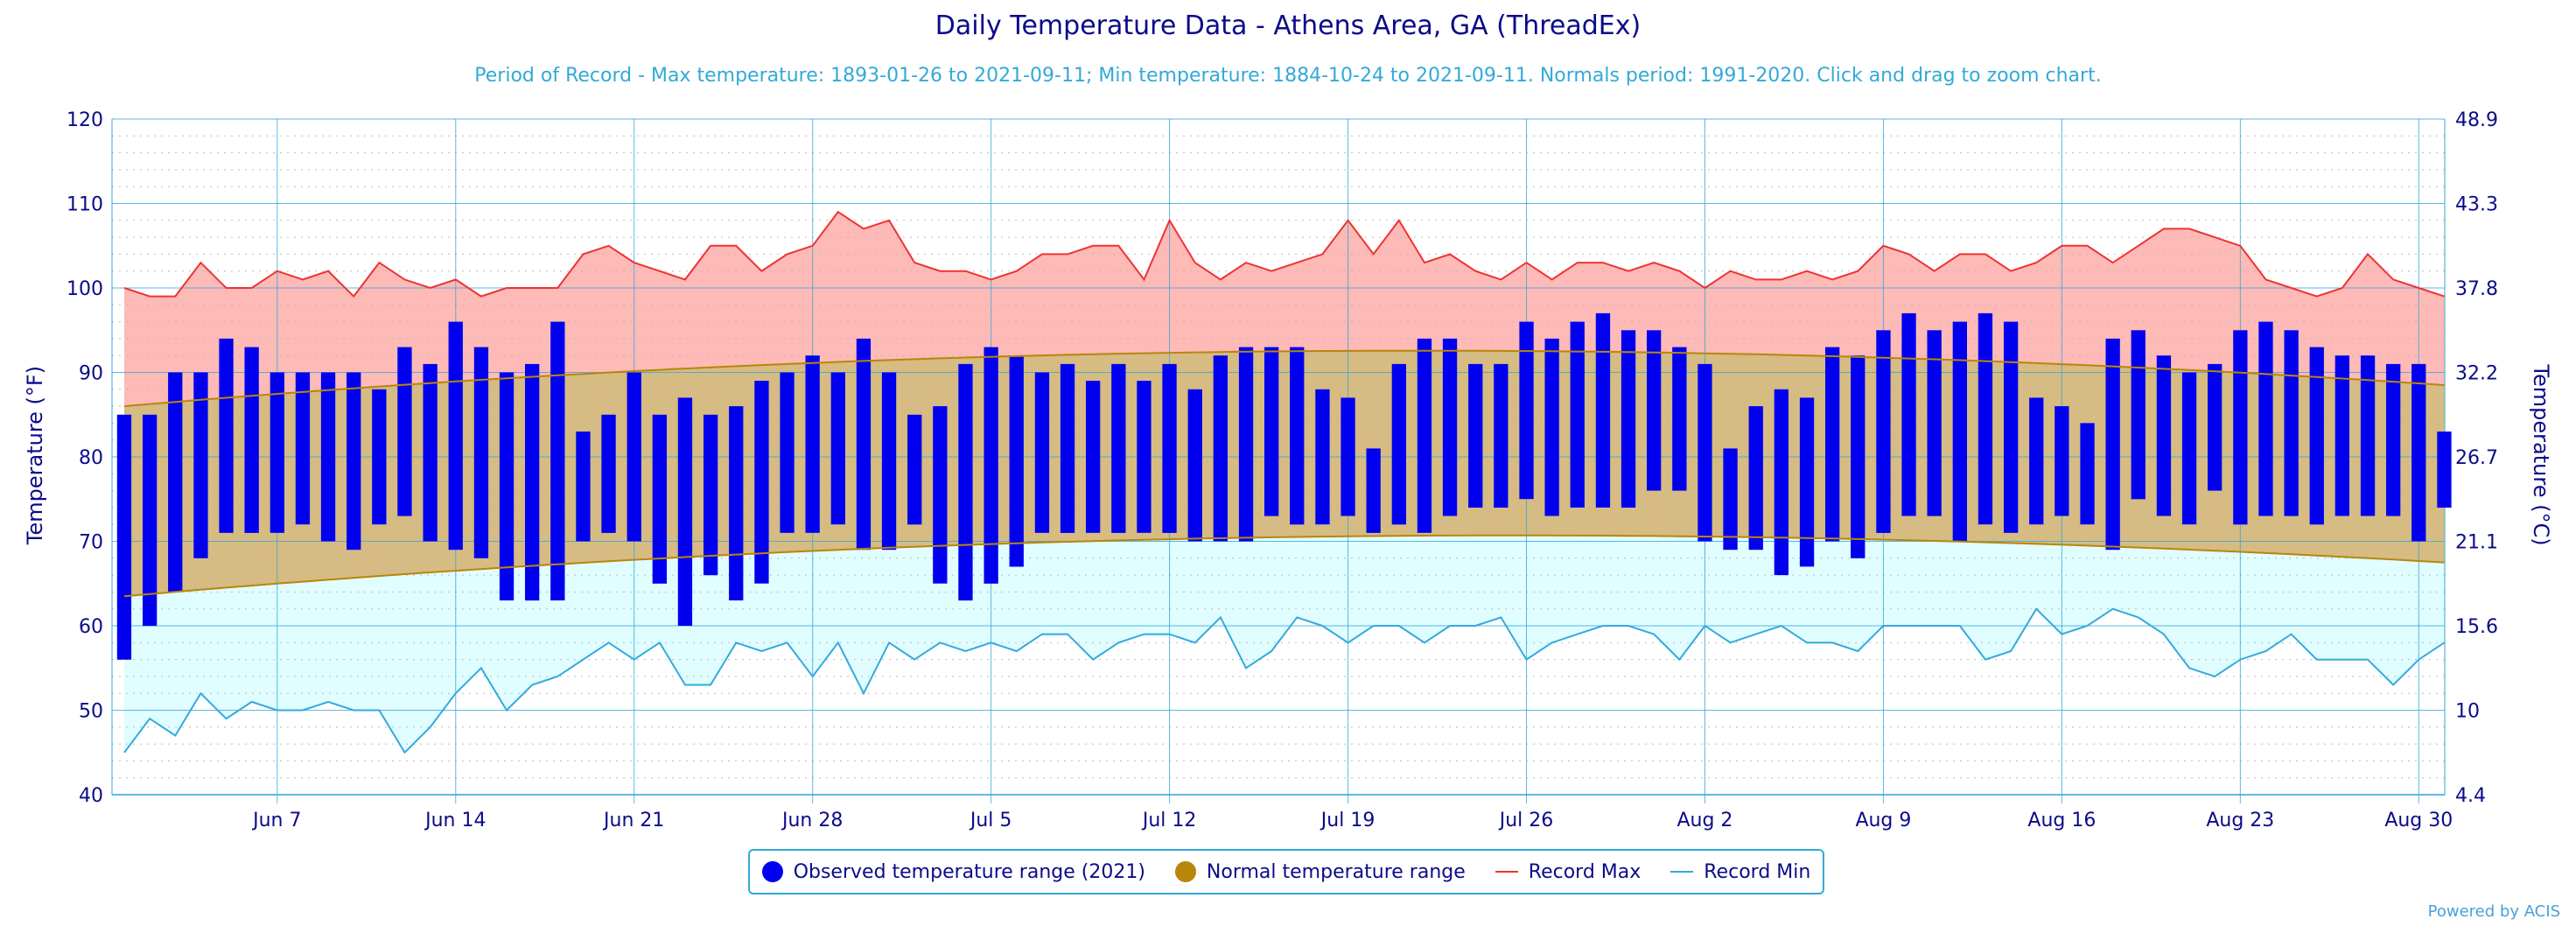 The width and height of the screenshot is (2576, 933). Describe the element at coordinates (2493, 912) in the screenshot. I see `credits-link: Powered by ACIS` at that location.